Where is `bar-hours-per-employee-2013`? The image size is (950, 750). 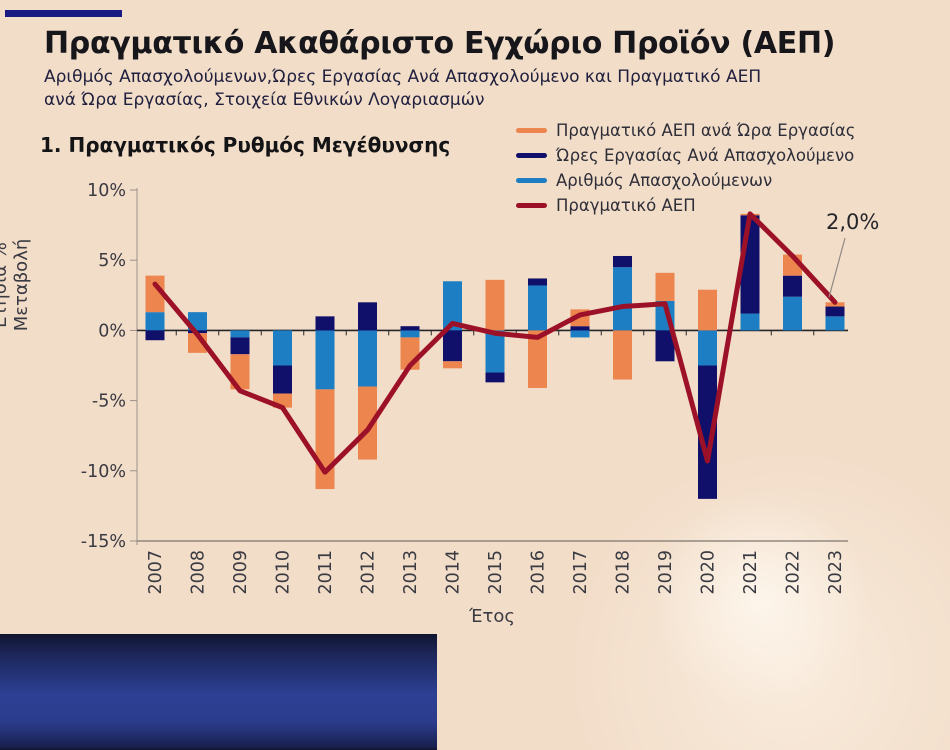
bar-hours-per-employee-2013 is located at coordinates (410, 328).